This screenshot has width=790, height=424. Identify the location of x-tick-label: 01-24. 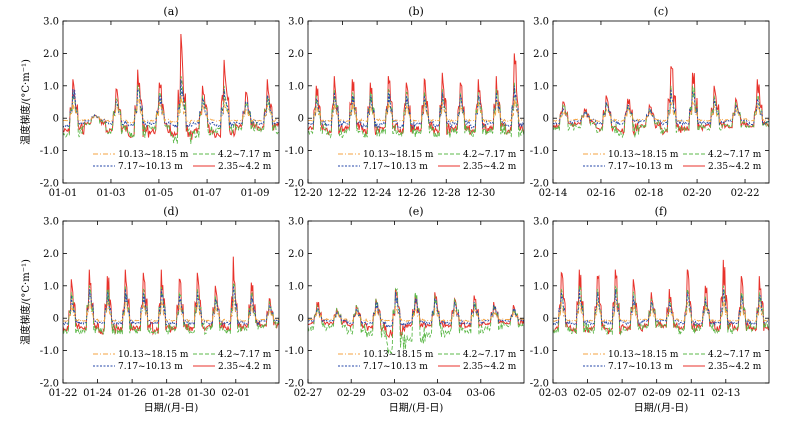
(97, 393).